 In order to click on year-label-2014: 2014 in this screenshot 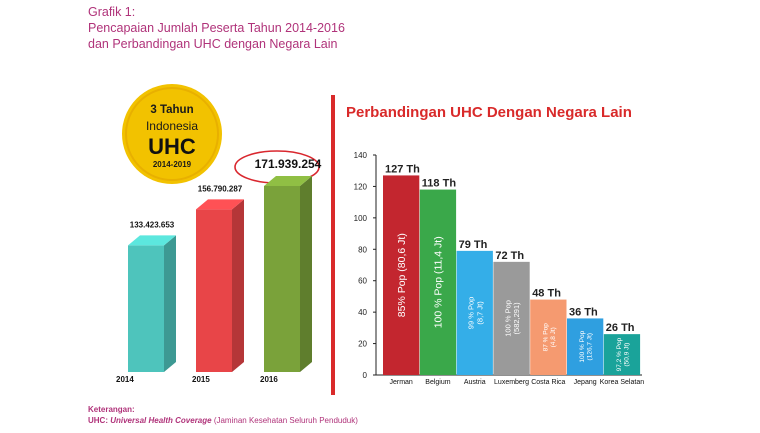, I will do `click(125, 379)`.